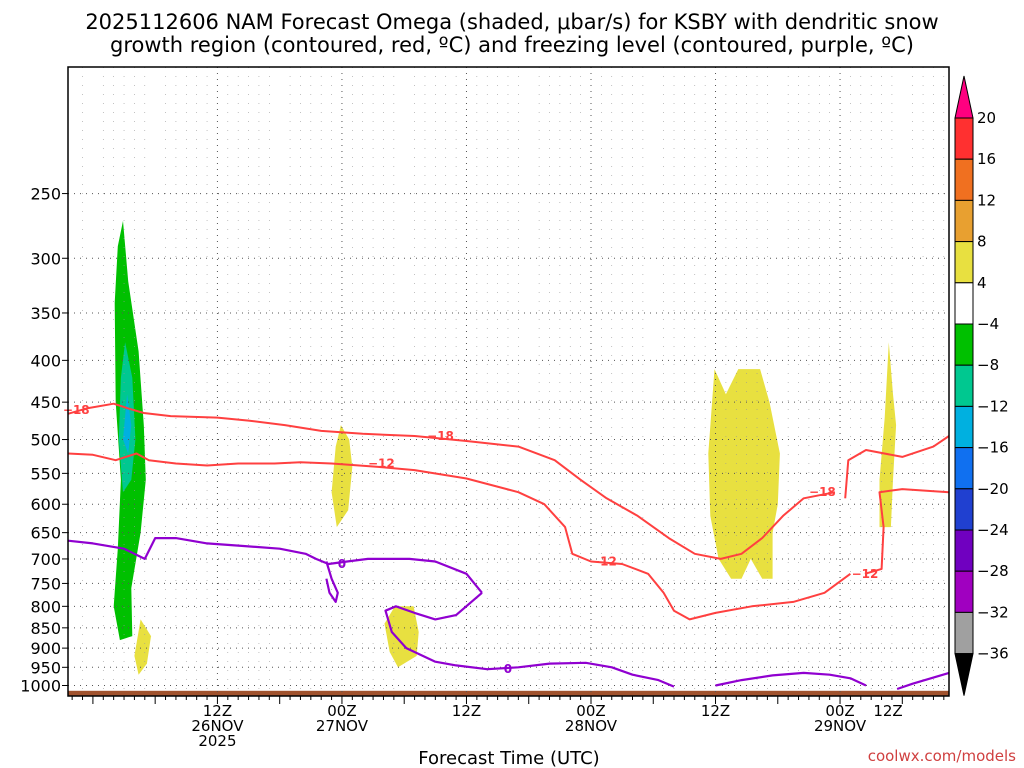  What do you see at coordinates (45, 628) in the screenshot?
I see `y-tick-label-850: 850` at bounding box center [45, 628].